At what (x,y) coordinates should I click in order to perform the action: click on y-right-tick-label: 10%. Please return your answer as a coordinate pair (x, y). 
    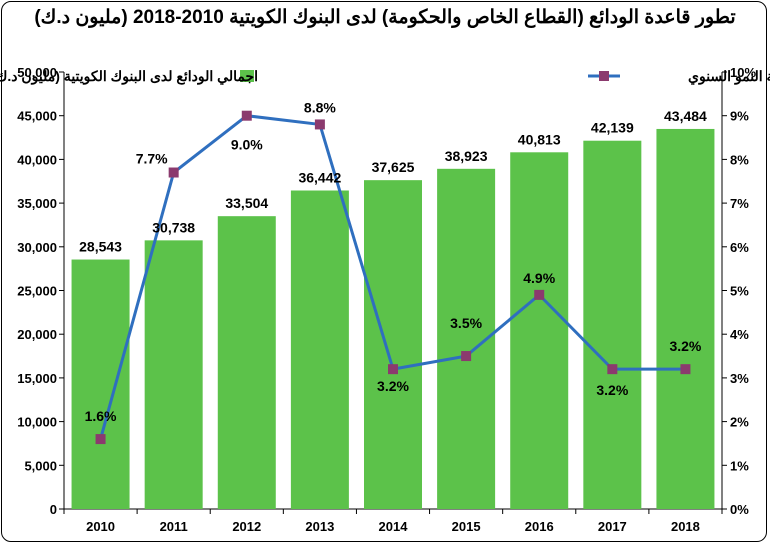
    Looking at the image, I should click on (743, 72).